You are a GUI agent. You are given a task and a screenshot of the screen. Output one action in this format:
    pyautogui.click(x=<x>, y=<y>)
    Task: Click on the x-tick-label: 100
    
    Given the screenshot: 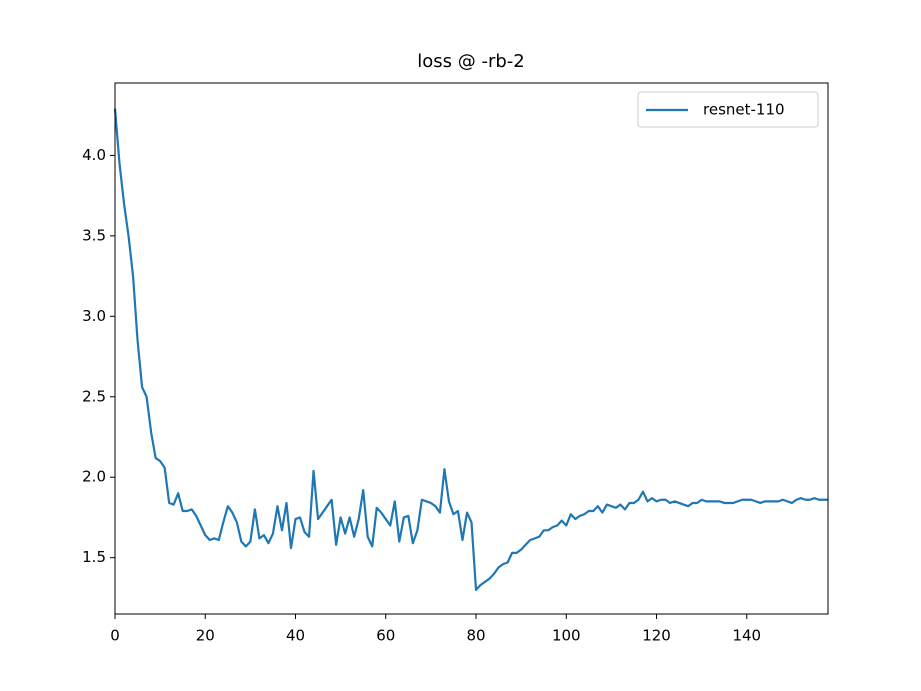 What is the action you would take?
    pyautogui.click(x=566, y=636)
    